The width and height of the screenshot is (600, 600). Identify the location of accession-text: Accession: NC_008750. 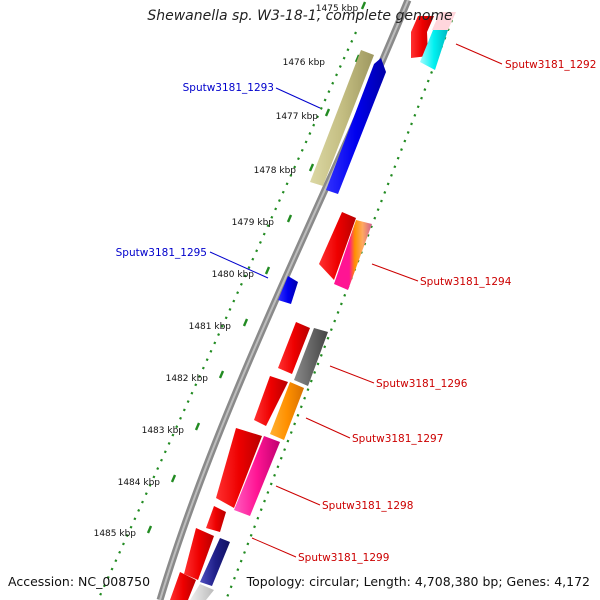
(79, 581).